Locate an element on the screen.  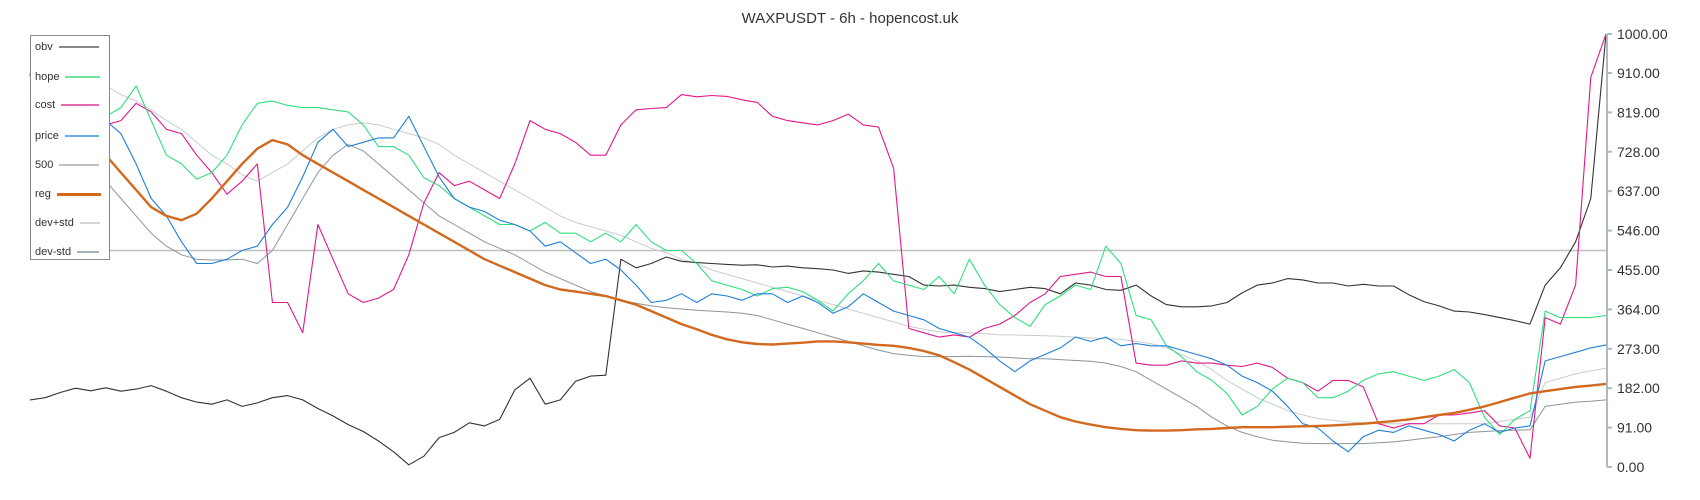
legend-item-price: price is located at coordinates (67, 136).